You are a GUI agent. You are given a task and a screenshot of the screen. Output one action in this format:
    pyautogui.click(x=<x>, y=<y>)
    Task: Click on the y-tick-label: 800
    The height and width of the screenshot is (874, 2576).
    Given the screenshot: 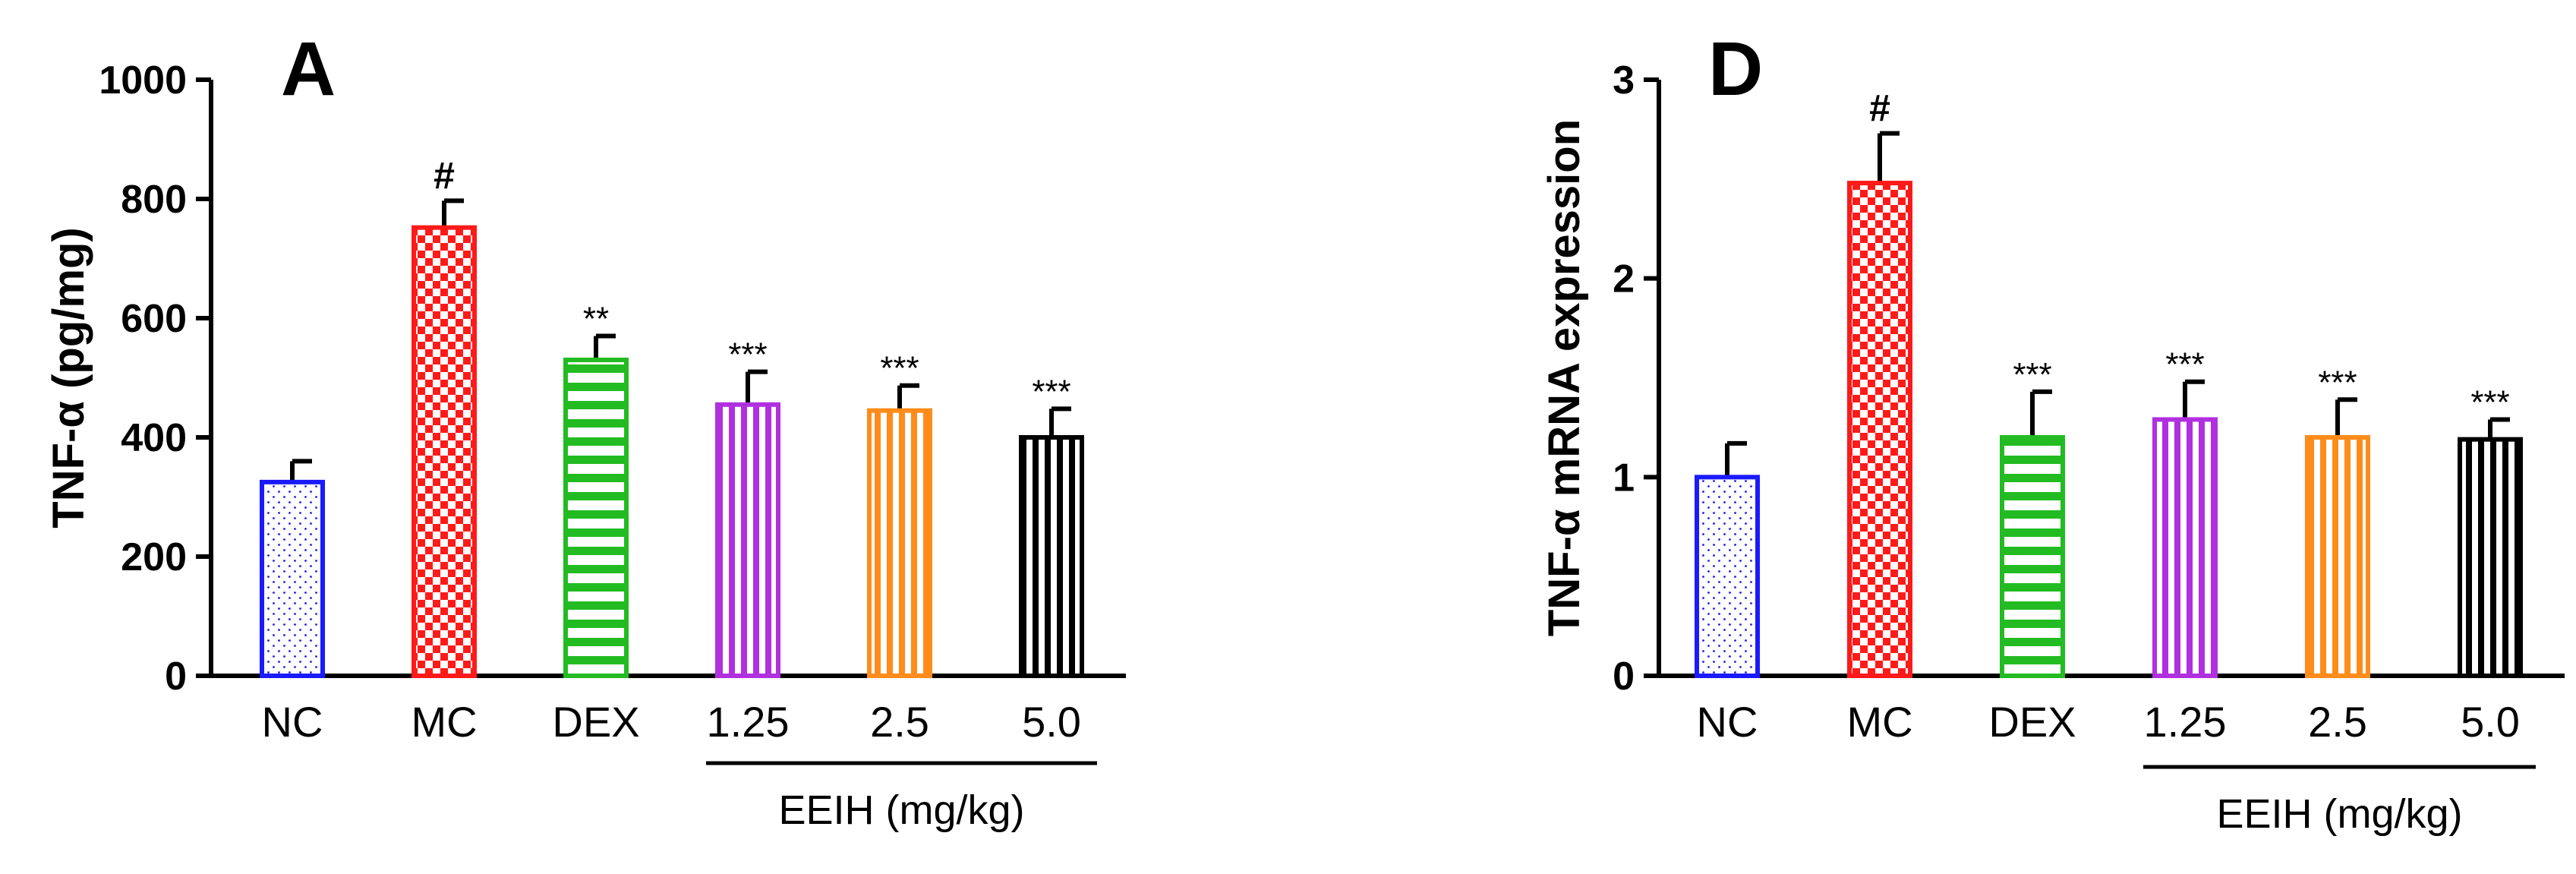 What is the action you would take?
    pyautogui.click(x=154, y=200)
    